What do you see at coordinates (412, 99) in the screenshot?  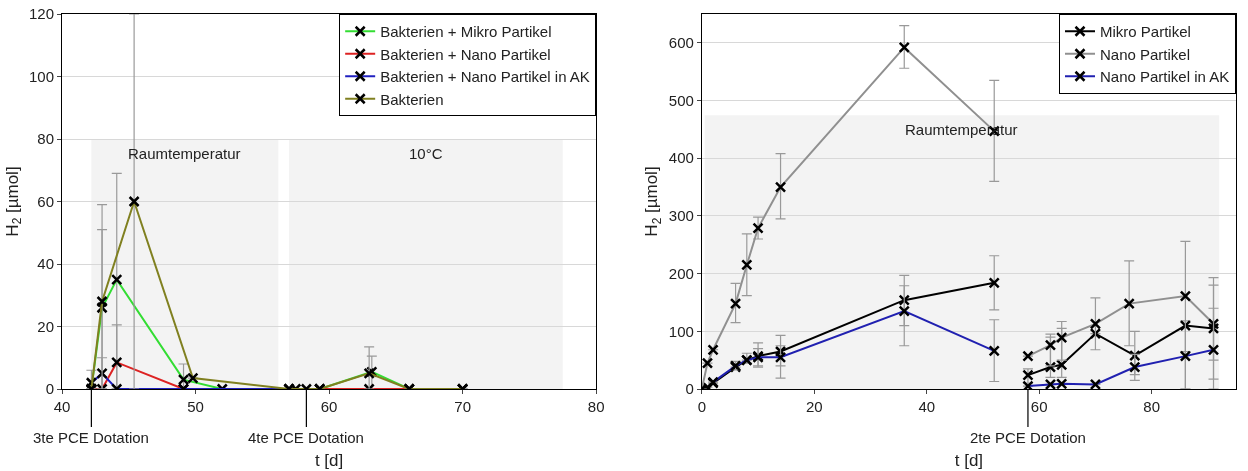 I see `legend-label: Bakterien` at bounding box center [412, 99].